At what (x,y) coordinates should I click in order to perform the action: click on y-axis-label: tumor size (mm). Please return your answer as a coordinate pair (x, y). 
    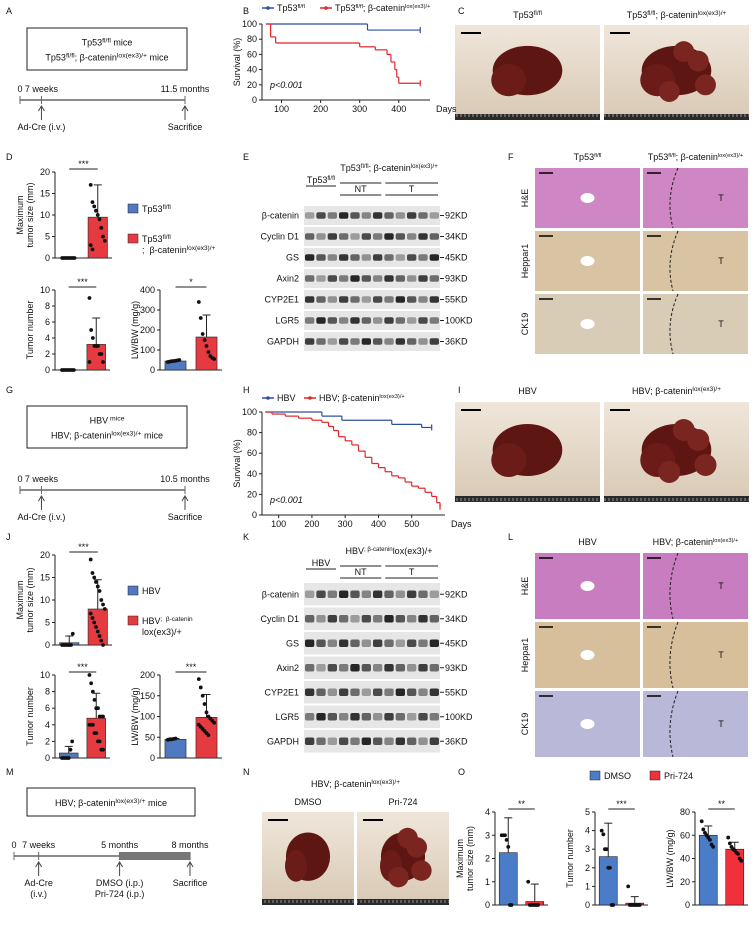
    Looking at the image, I should click on (470, 858).